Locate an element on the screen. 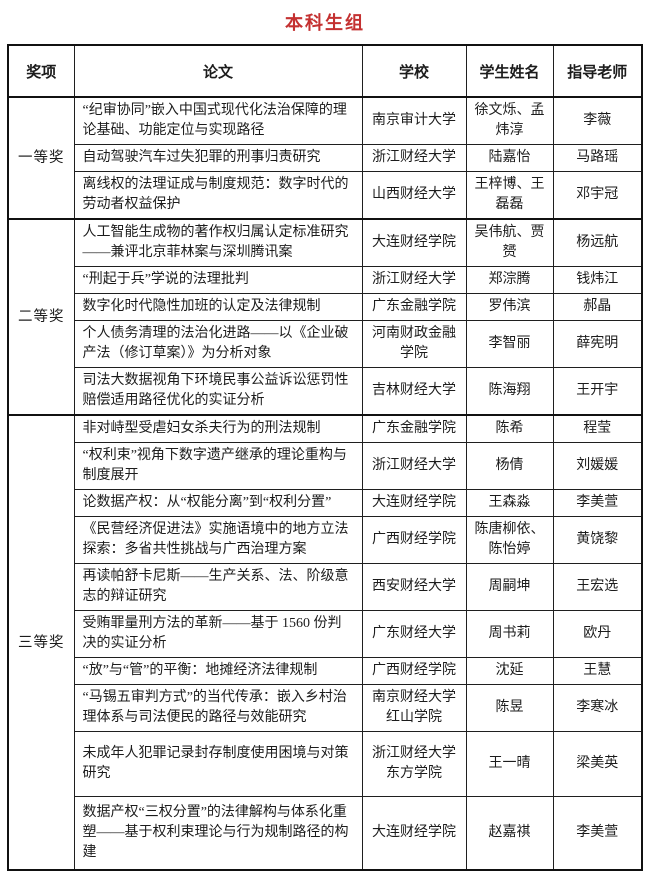  students-cell: 沈延 is located at coordinates (509, 671).